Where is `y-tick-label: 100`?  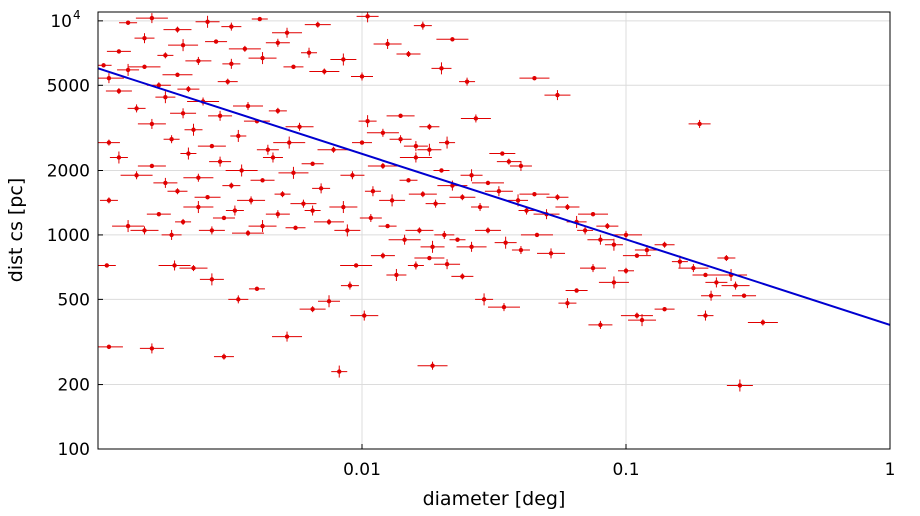
y-tick-label: 100 is located at coordinates (74, 450).